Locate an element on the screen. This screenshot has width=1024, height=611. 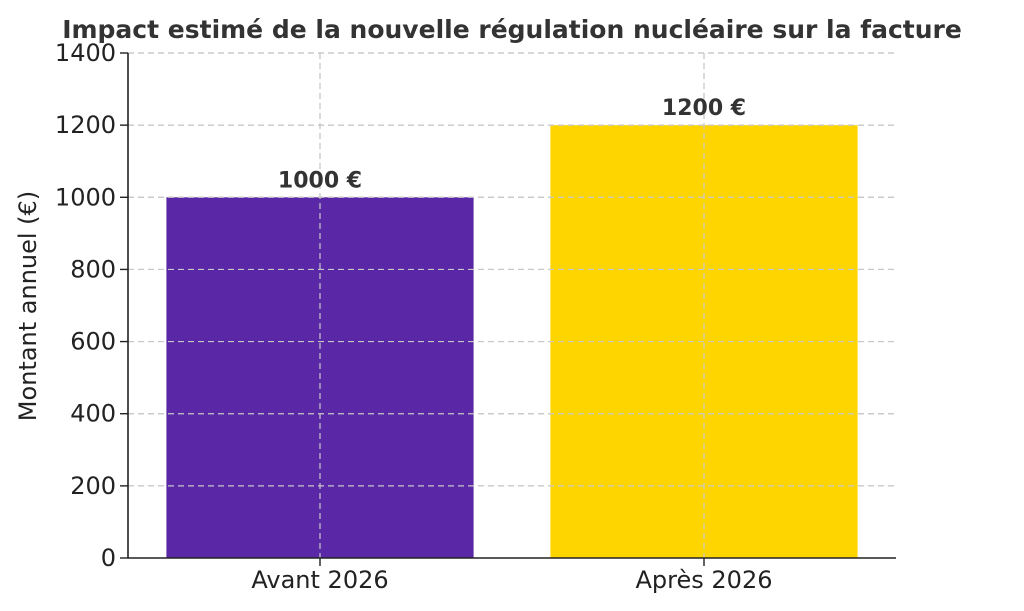
y-tick-label-3: 600 is located at coordinates (93, 342).